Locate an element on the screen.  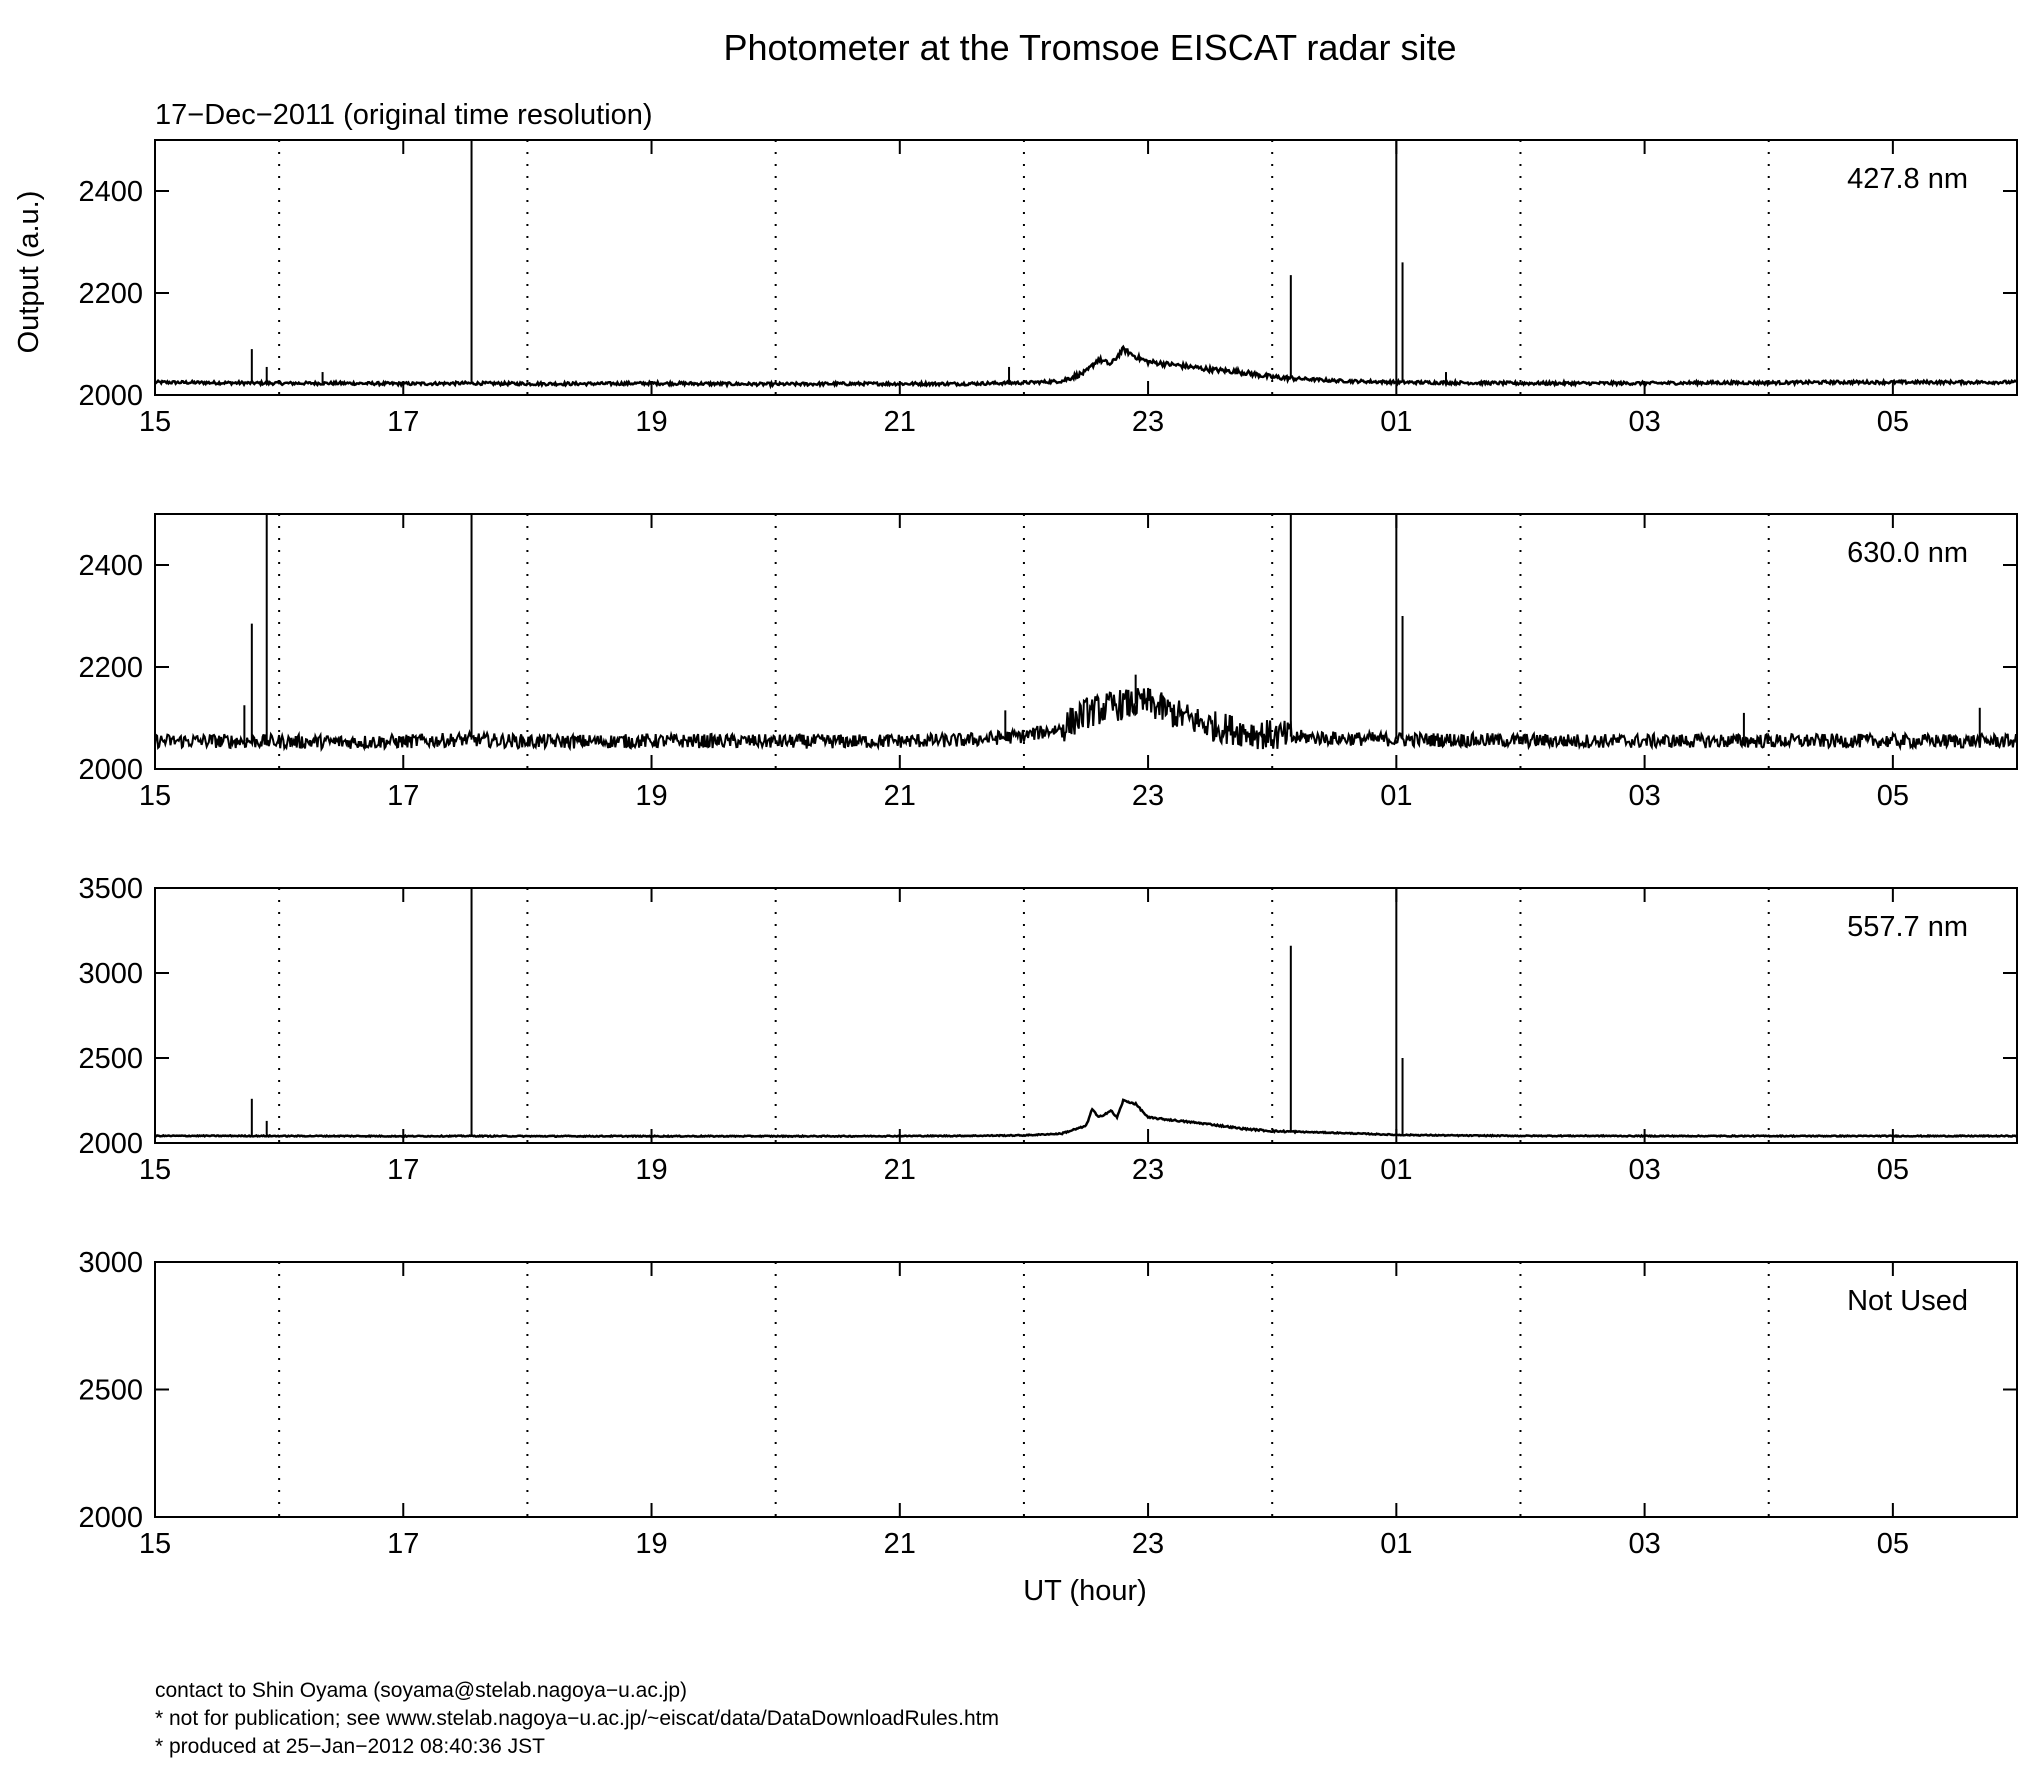
series-label: 557.7 nm is located at coordinates (1907, 927).